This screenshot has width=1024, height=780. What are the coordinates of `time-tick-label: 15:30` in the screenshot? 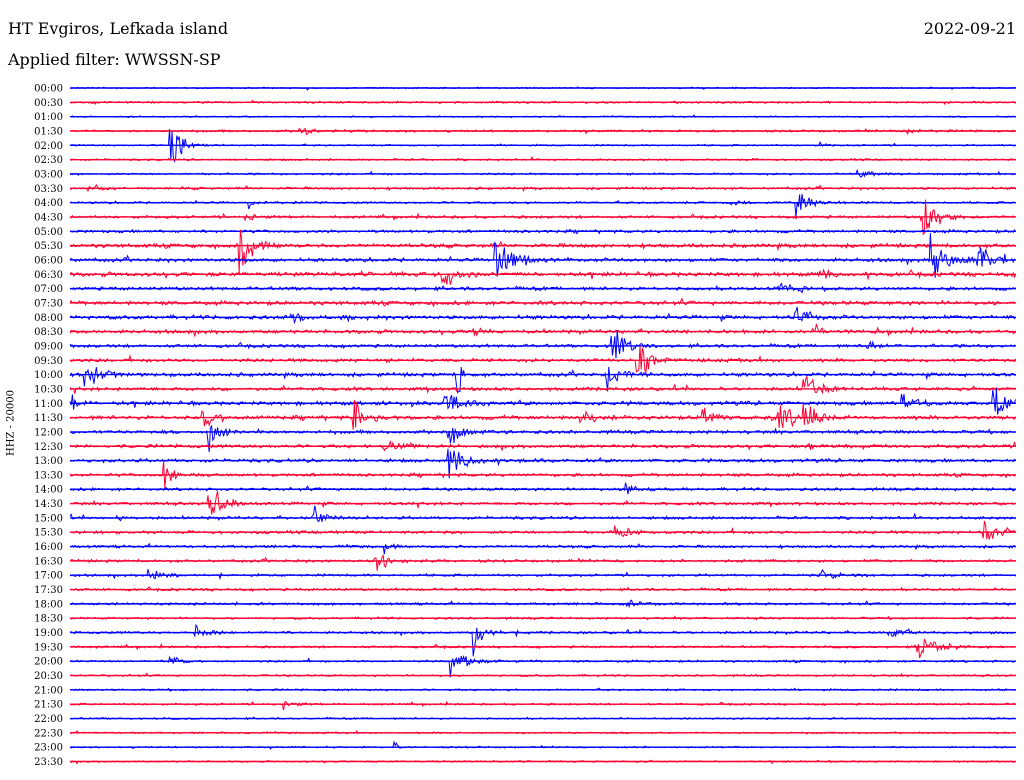 It's located at (48, 533).